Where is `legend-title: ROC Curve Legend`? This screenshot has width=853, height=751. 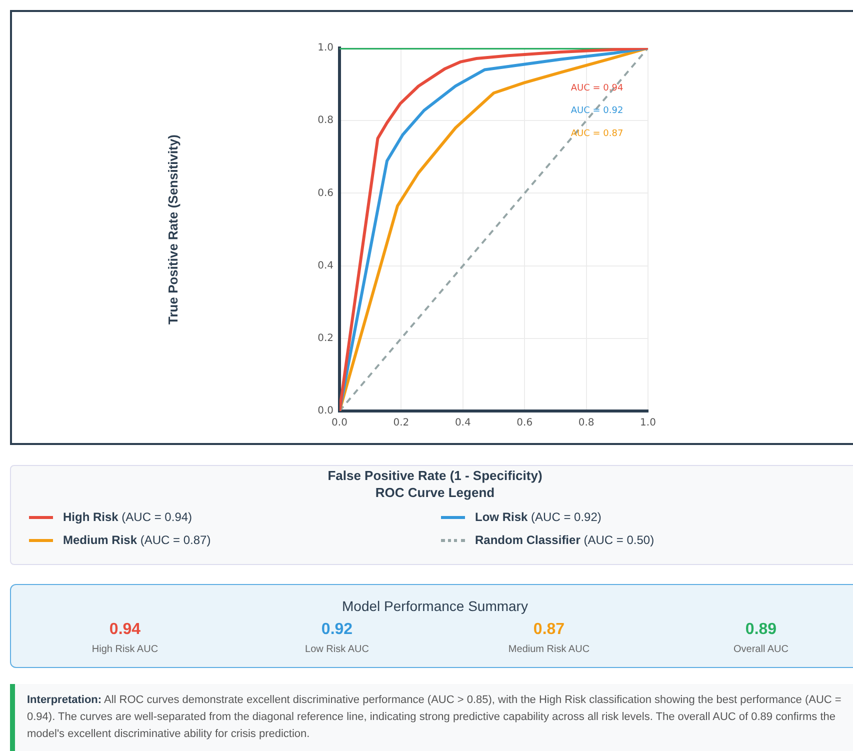
legend-title: ROC Curve Legend is located at coordinates (435, 492).